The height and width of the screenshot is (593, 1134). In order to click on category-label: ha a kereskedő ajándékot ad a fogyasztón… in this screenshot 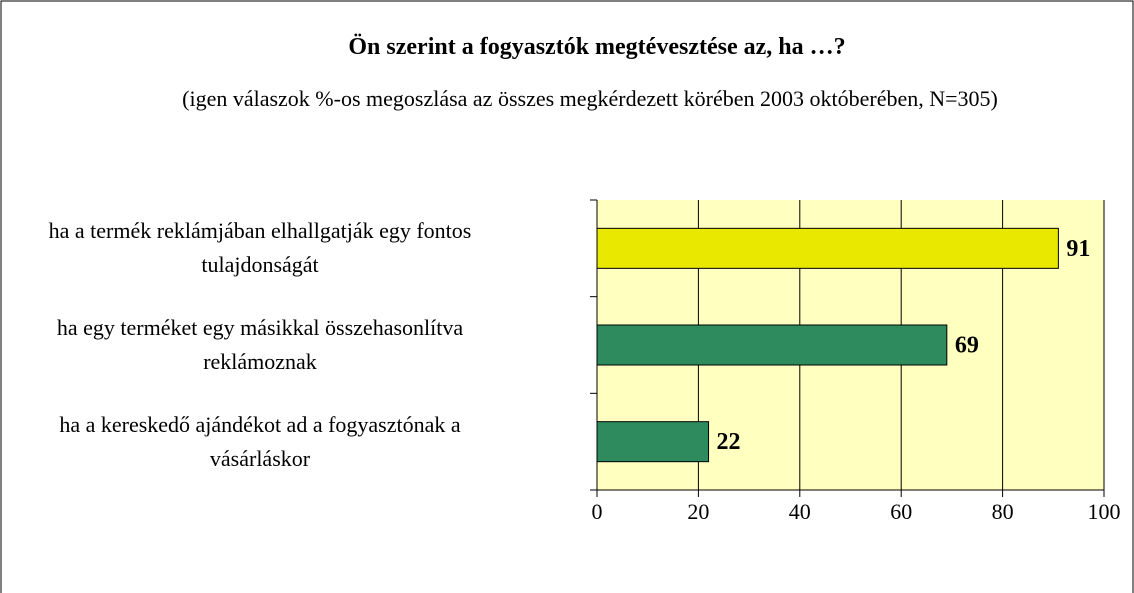, I will do `click(260, 441)`.